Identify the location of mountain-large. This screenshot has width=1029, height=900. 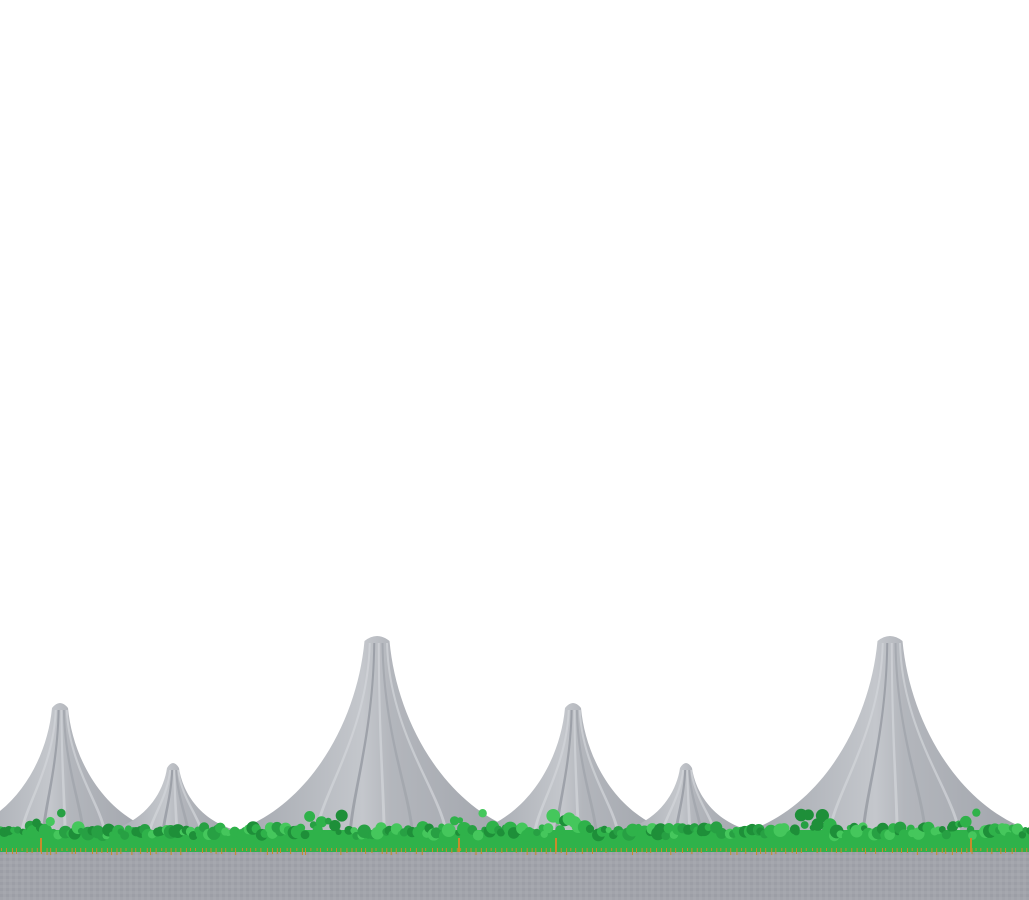
(377, 734).